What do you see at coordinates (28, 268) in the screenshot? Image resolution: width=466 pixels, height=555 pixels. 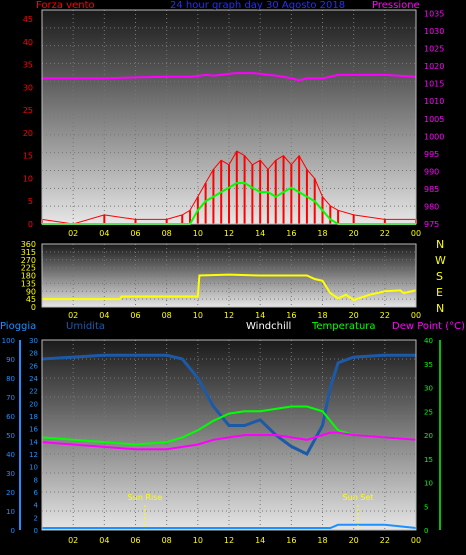 I see `direction-tick-label: 225` at bounding box center [28, 268].